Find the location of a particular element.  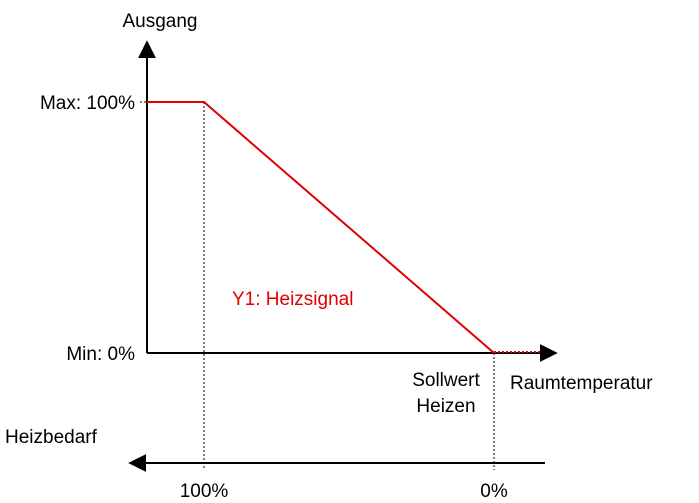

curve-label: Y1: Heizsignal is located at coordinates (292, 299).